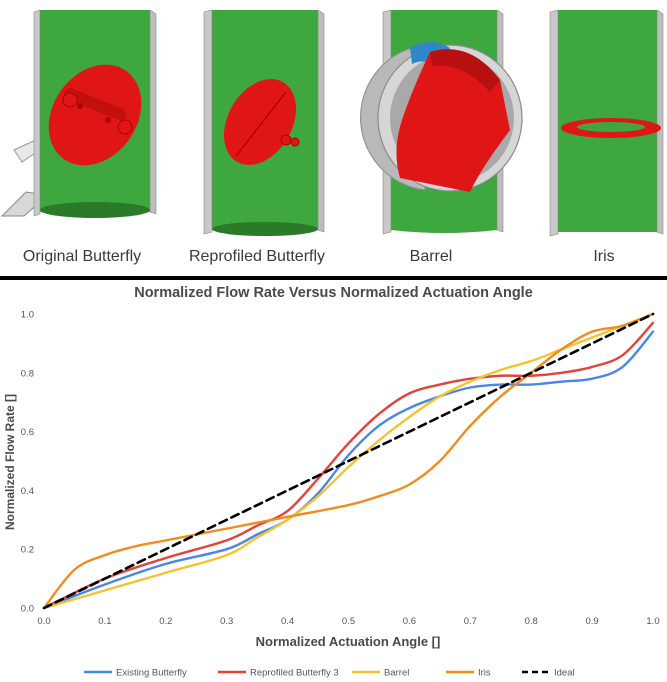 This screenshot has width=667, height=682. What do you see at coordinates (27, 373) in the screenshot?
I see `y-tick-label: 0.8` at bounding box center [27, 373].